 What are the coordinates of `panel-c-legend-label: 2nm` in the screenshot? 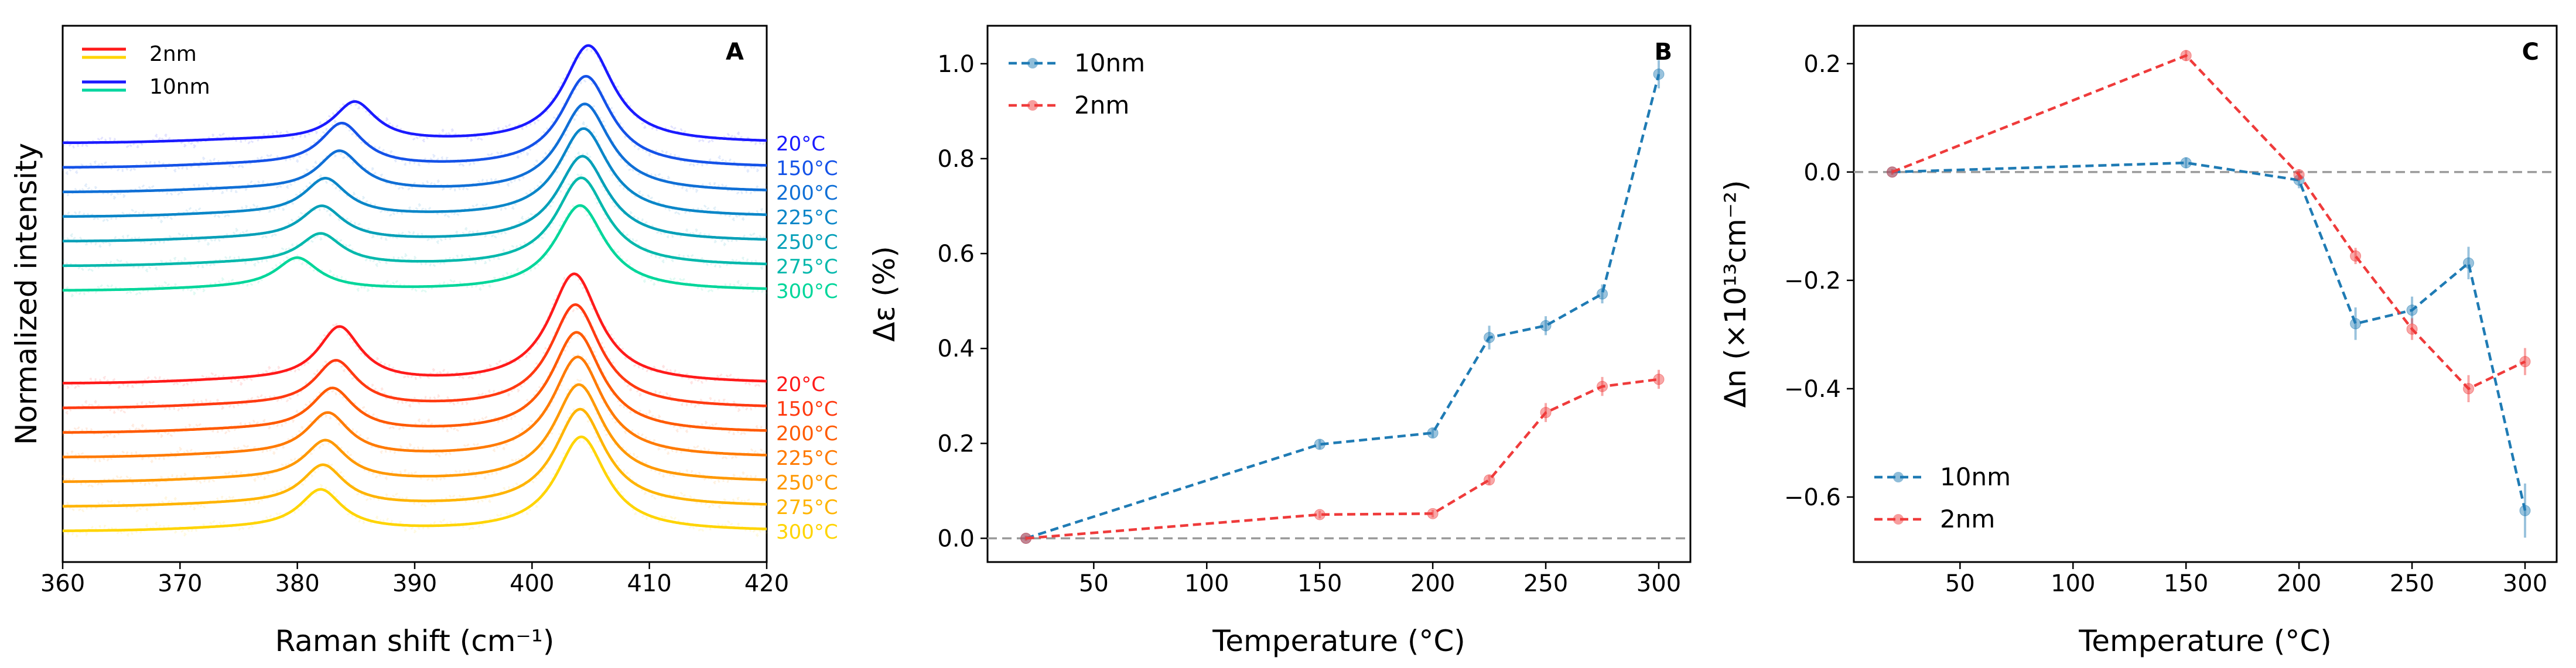 It's located at (1968, 519).